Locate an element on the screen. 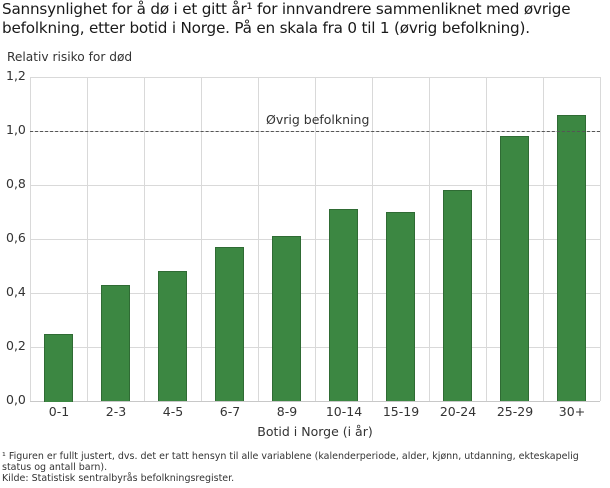 This screenshot has width=610, height=488. y-tick-label: 0,6 is located at coordinates (16, 237).